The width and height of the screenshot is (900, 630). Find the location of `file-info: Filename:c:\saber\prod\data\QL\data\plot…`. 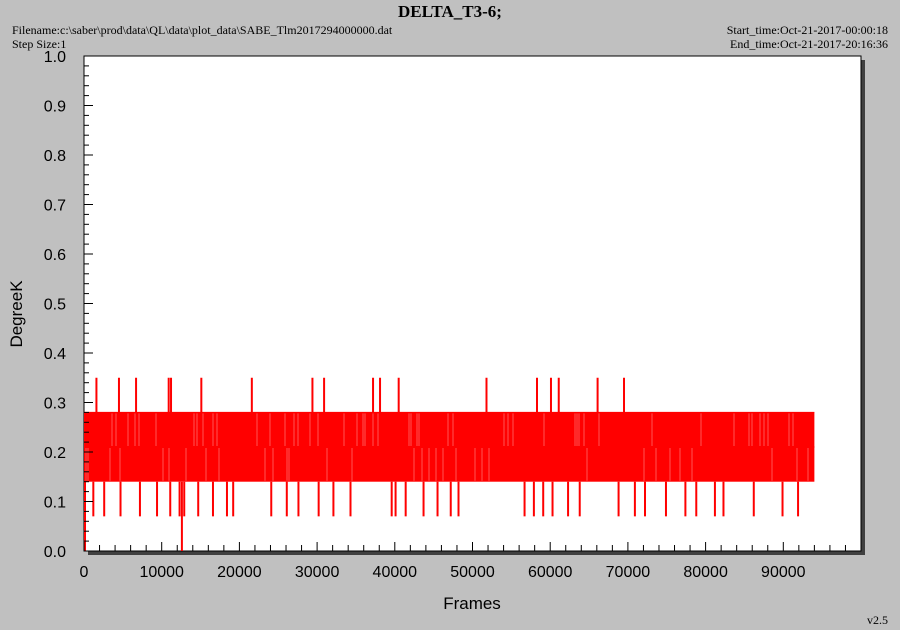

file-info: Filename:c:\saber\prod\data\QL\data\plot… is located at coordinates (202, 37).